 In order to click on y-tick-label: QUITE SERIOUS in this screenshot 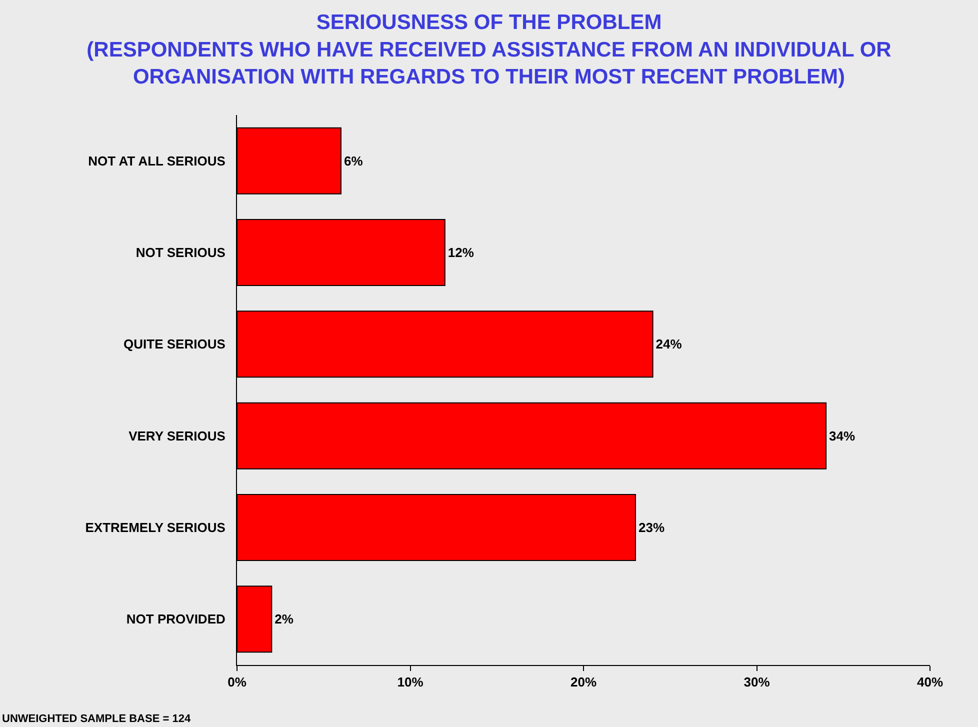, I will do `click(175, 344)`.